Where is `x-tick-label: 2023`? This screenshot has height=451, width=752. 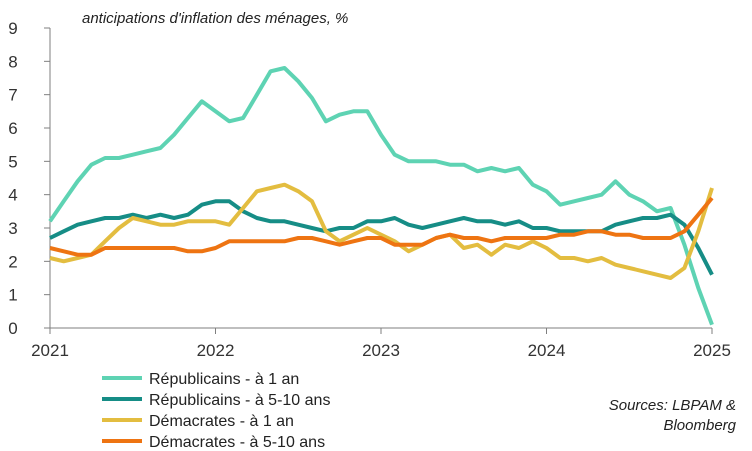
x-tick-label: 2023 is located at coordinates (381, 350).